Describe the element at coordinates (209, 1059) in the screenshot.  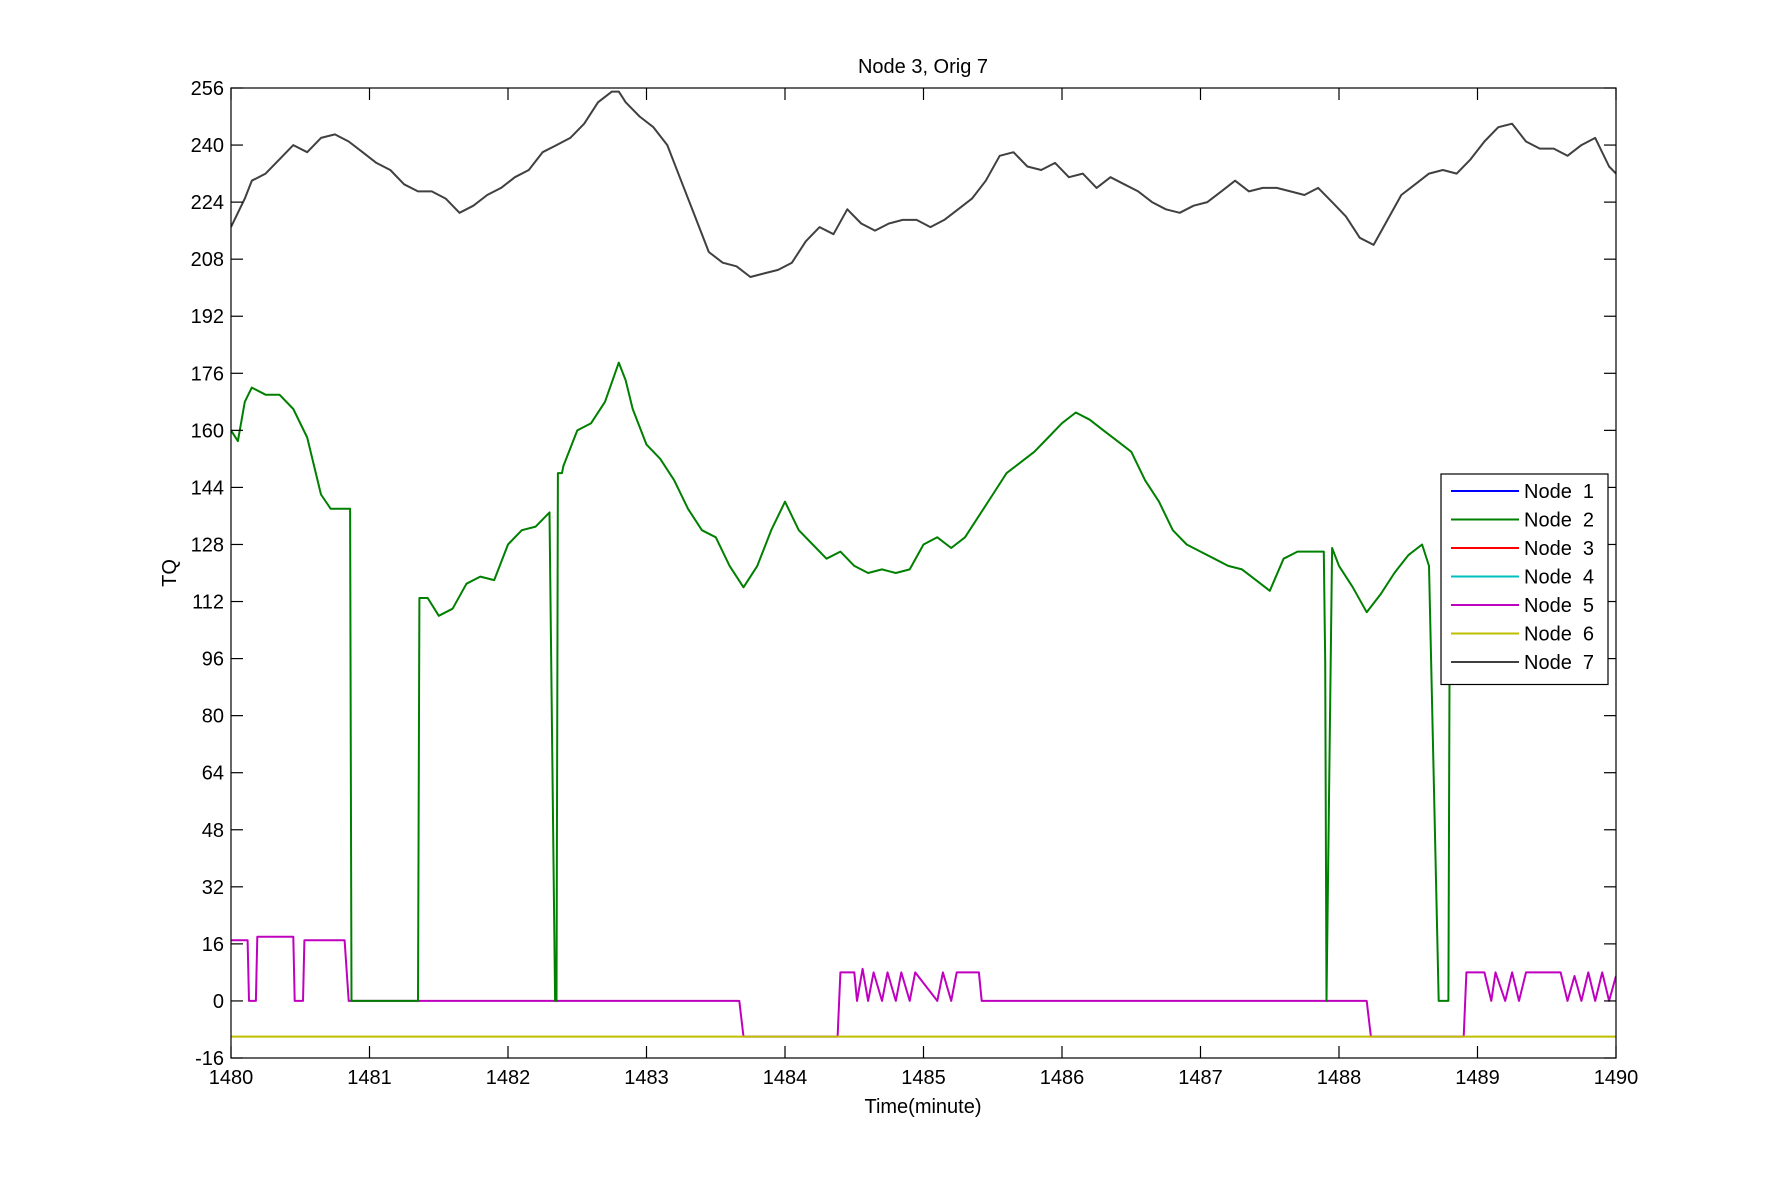
I see `y-tick-label: -16` at that location.